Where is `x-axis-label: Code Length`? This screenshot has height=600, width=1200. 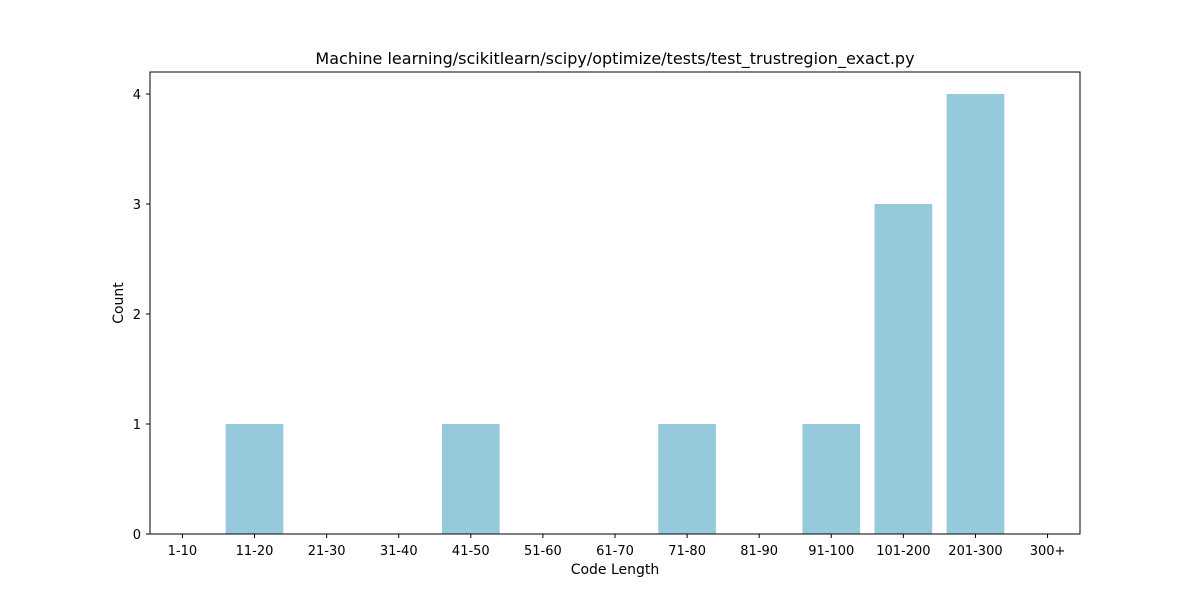
x-axis-label: Code Length is located at coordinates (615, 570).